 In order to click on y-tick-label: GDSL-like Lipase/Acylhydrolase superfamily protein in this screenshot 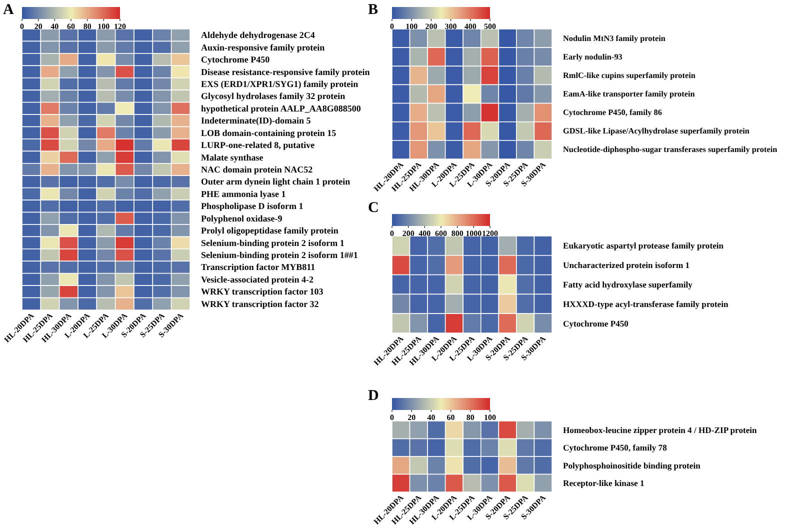, I will do `click(656, 131)`.